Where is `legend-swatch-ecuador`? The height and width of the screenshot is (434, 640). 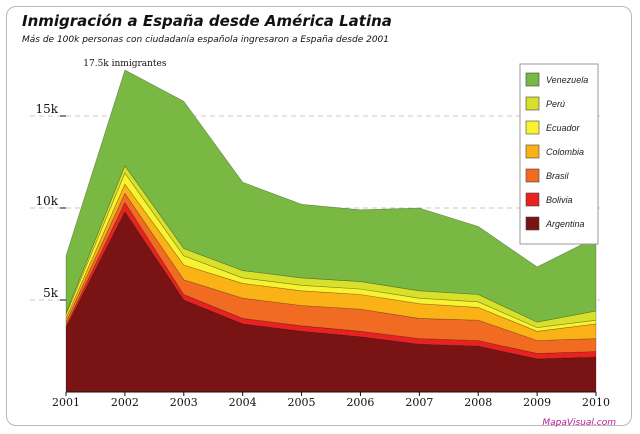
legend-swatch-ecuador is located at coordinates (532, 127).